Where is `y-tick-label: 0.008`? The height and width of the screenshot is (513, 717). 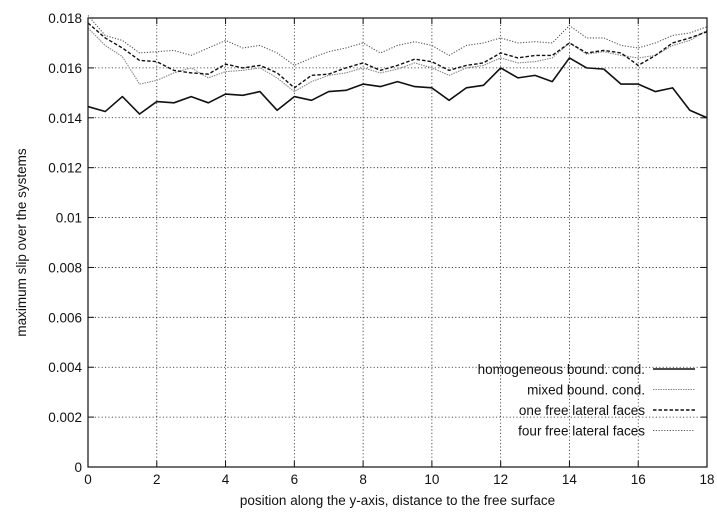
y-tick-label: 0.008 is located at coordinates (65, 267).